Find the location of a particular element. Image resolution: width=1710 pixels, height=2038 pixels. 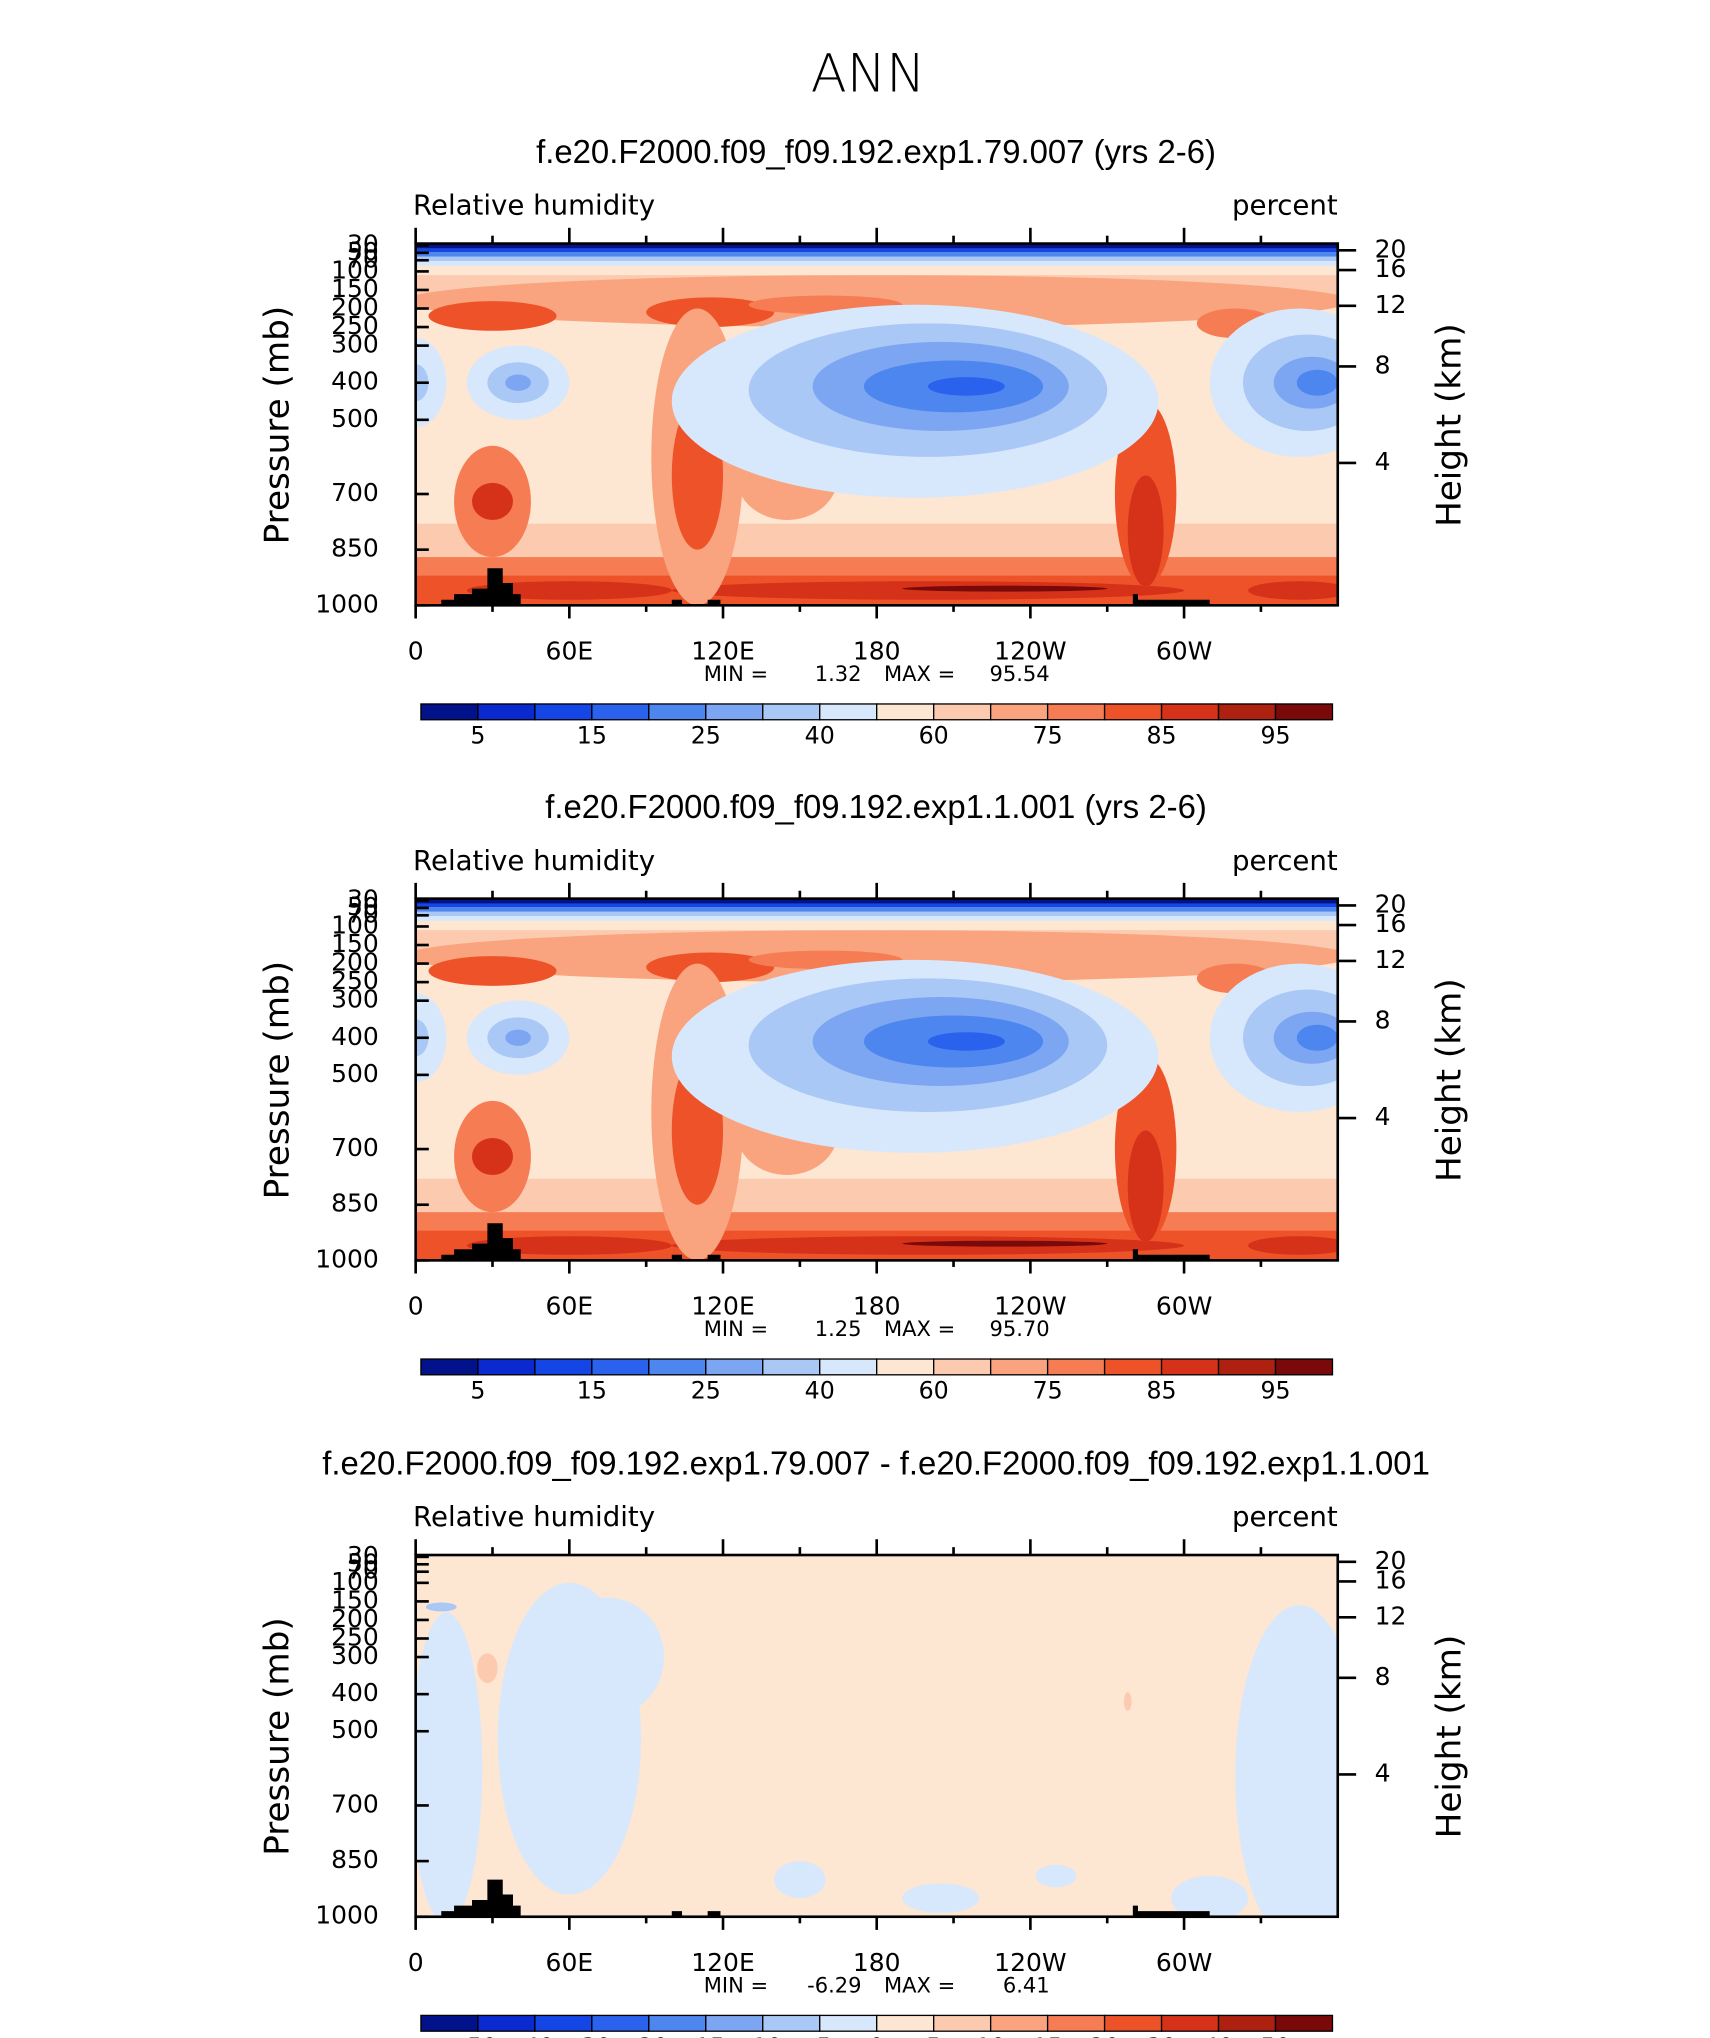

y2-tick-label: 16 is located at coordinates (1391, 268).